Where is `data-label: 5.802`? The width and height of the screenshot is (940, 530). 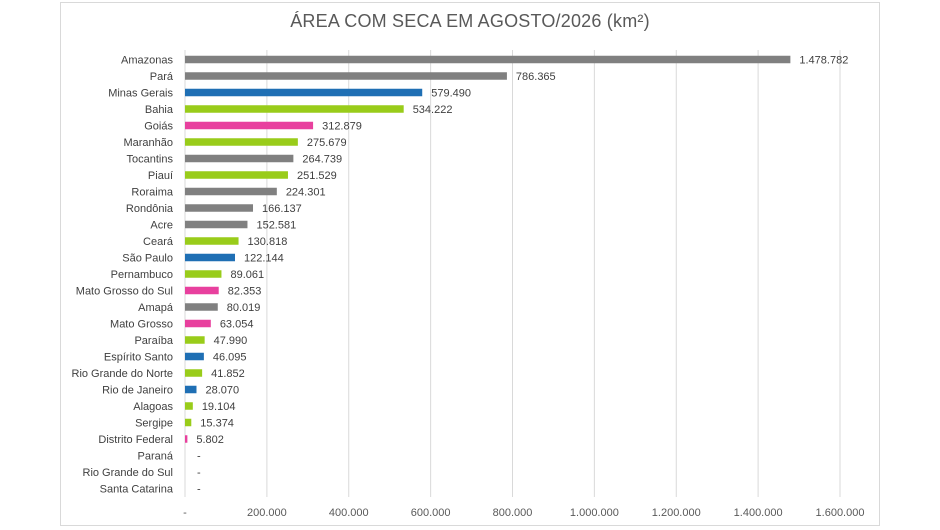
data-label: 5.802 is located at coordinates (210, 440).